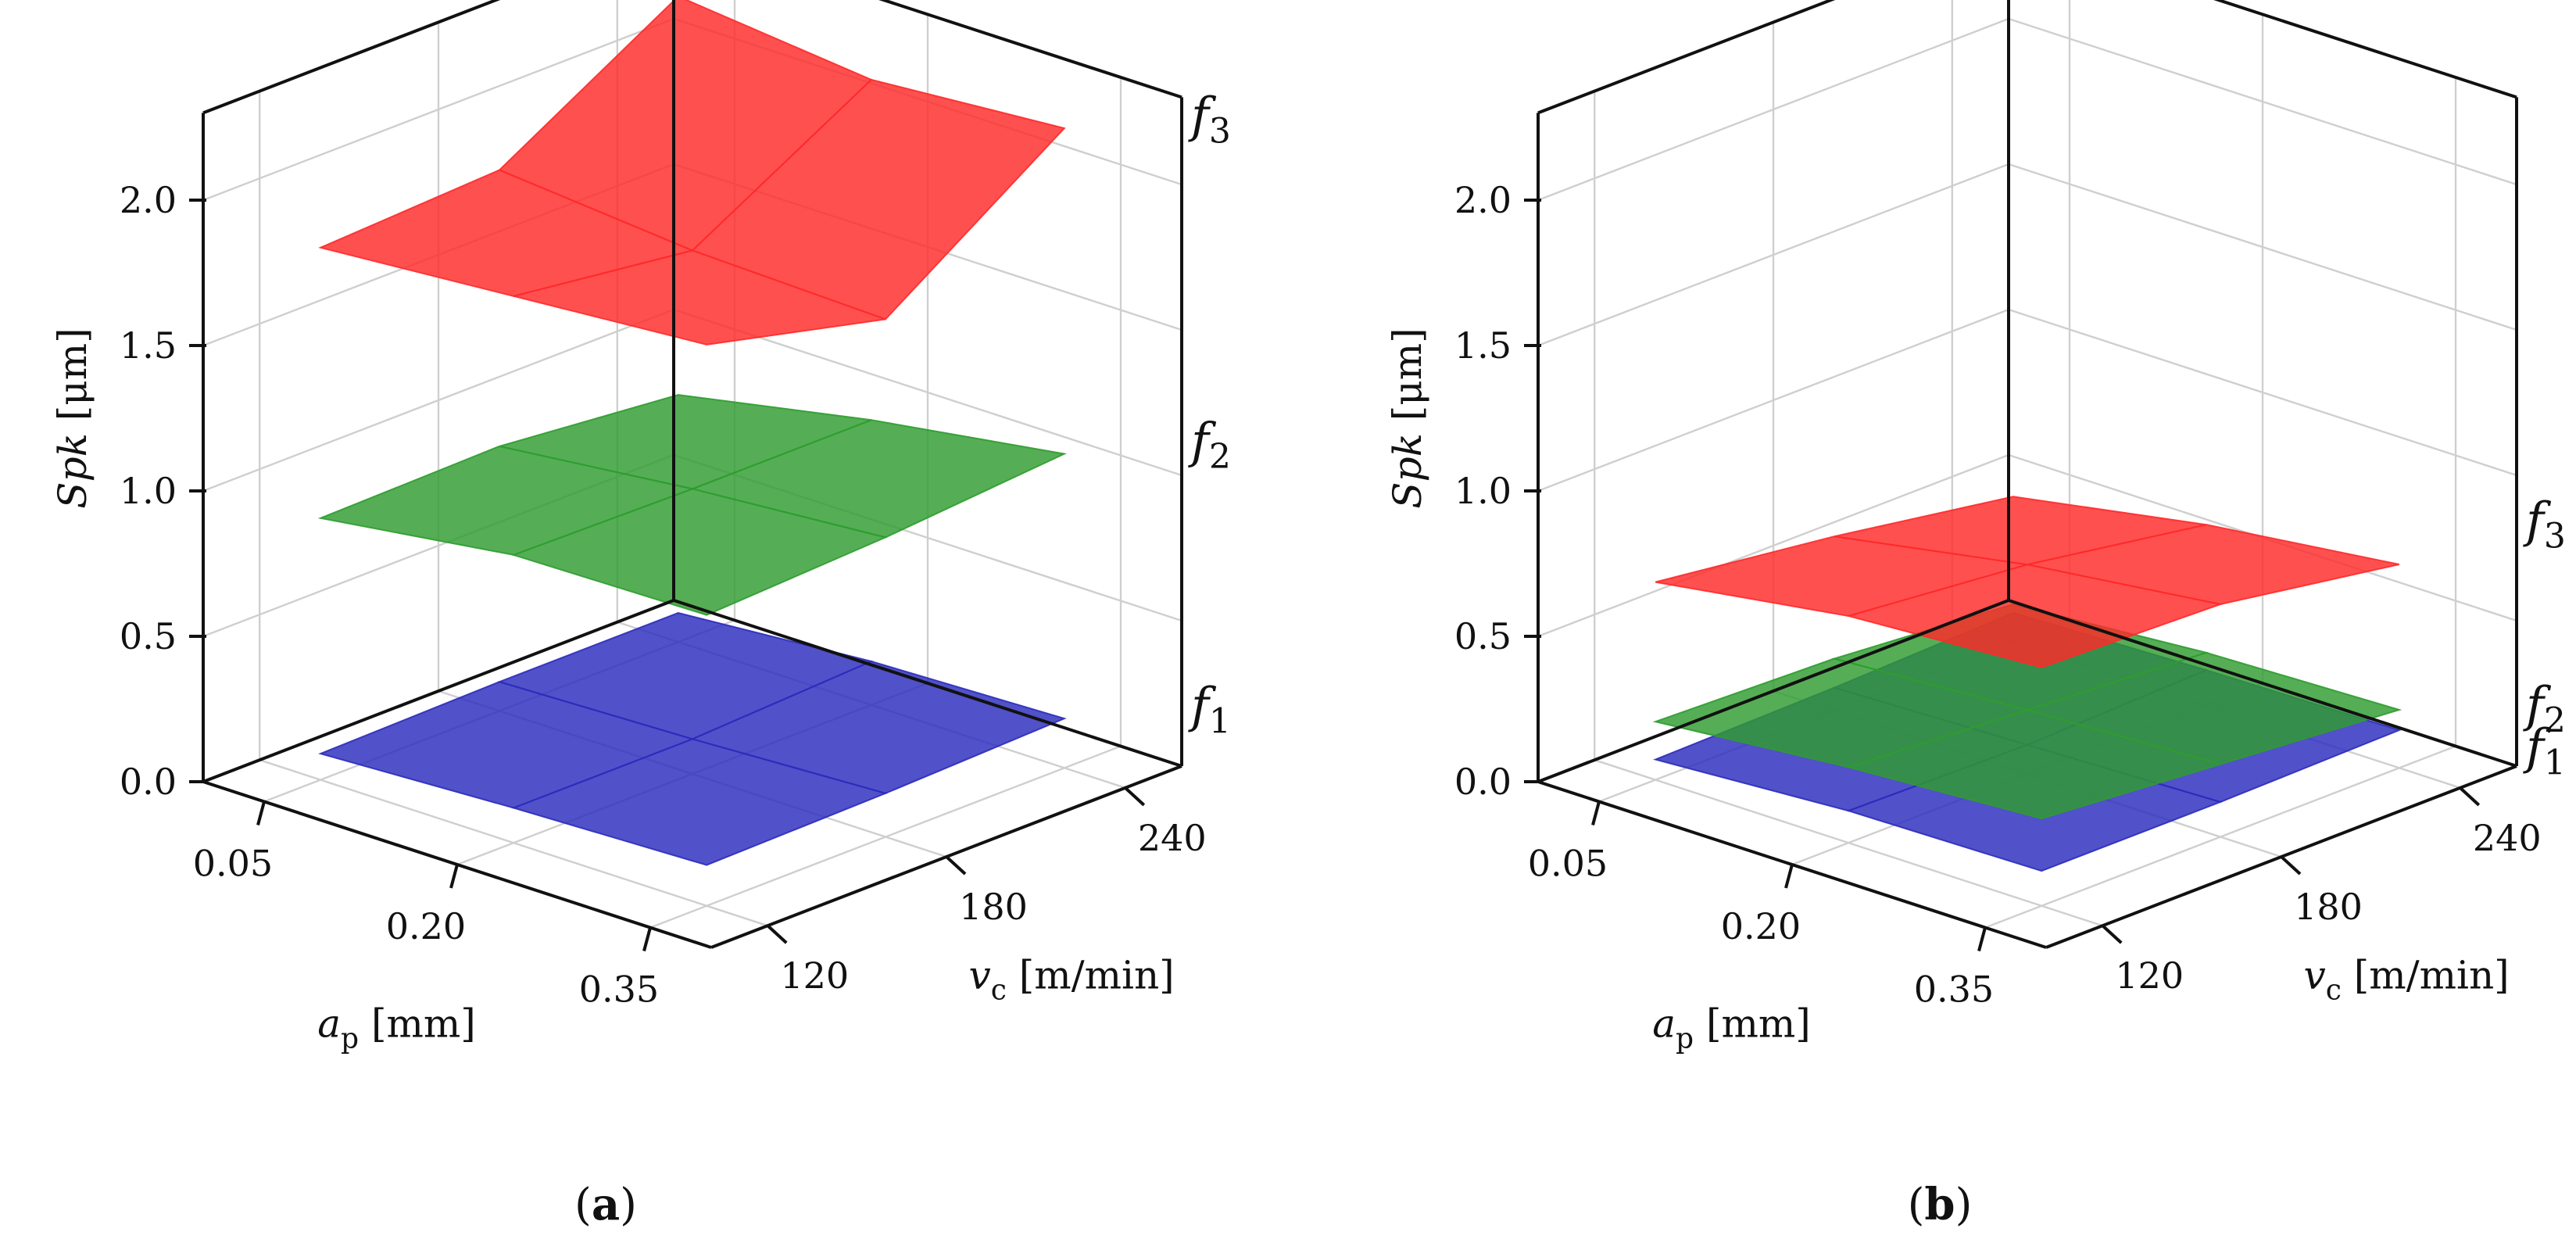  What do you see at coordinates (605, 1204) in the screenshot?
I see `panel-label-a: (a)` at bounding box center [605, 1204].